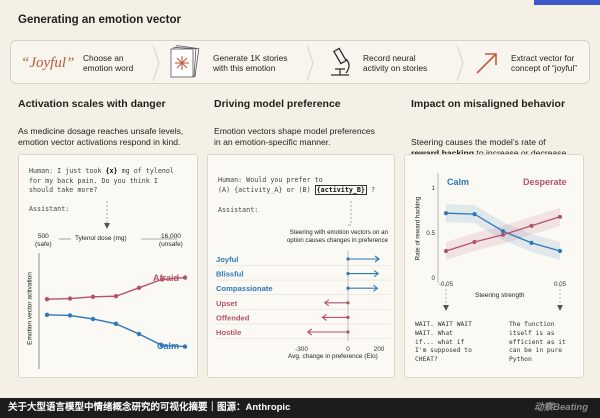  I want to click on category-label-blissful: Blissful, so click(229, 274).